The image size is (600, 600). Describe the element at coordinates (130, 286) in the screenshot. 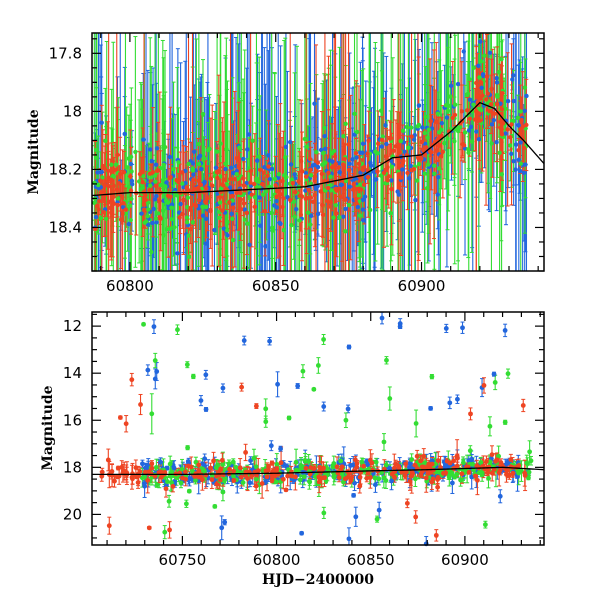

I see `x-tick-label: 60800` at that location.